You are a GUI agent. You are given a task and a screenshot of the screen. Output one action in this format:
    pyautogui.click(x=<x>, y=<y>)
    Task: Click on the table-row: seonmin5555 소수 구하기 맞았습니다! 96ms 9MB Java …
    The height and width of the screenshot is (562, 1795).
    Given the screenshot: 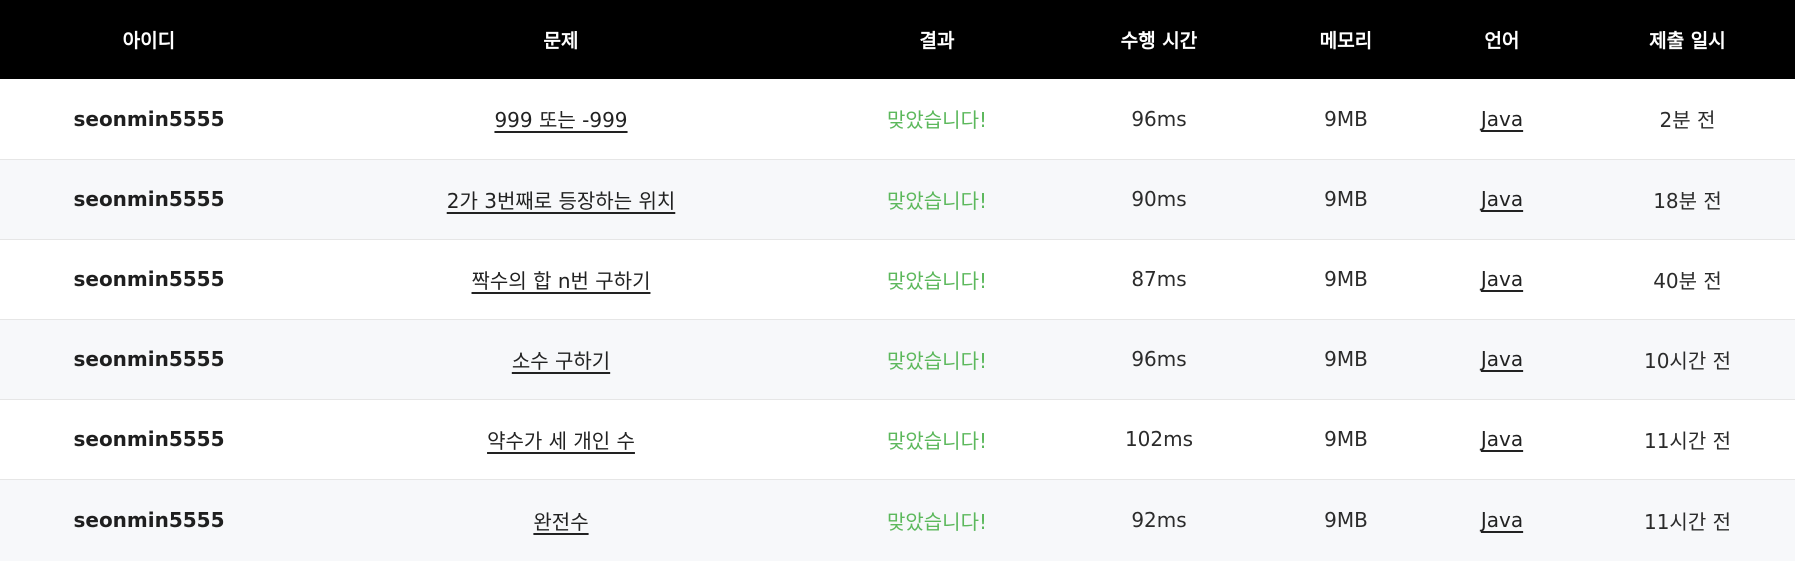 What is the action you would take?
    pyautogui.click(x=897, y=359)
    